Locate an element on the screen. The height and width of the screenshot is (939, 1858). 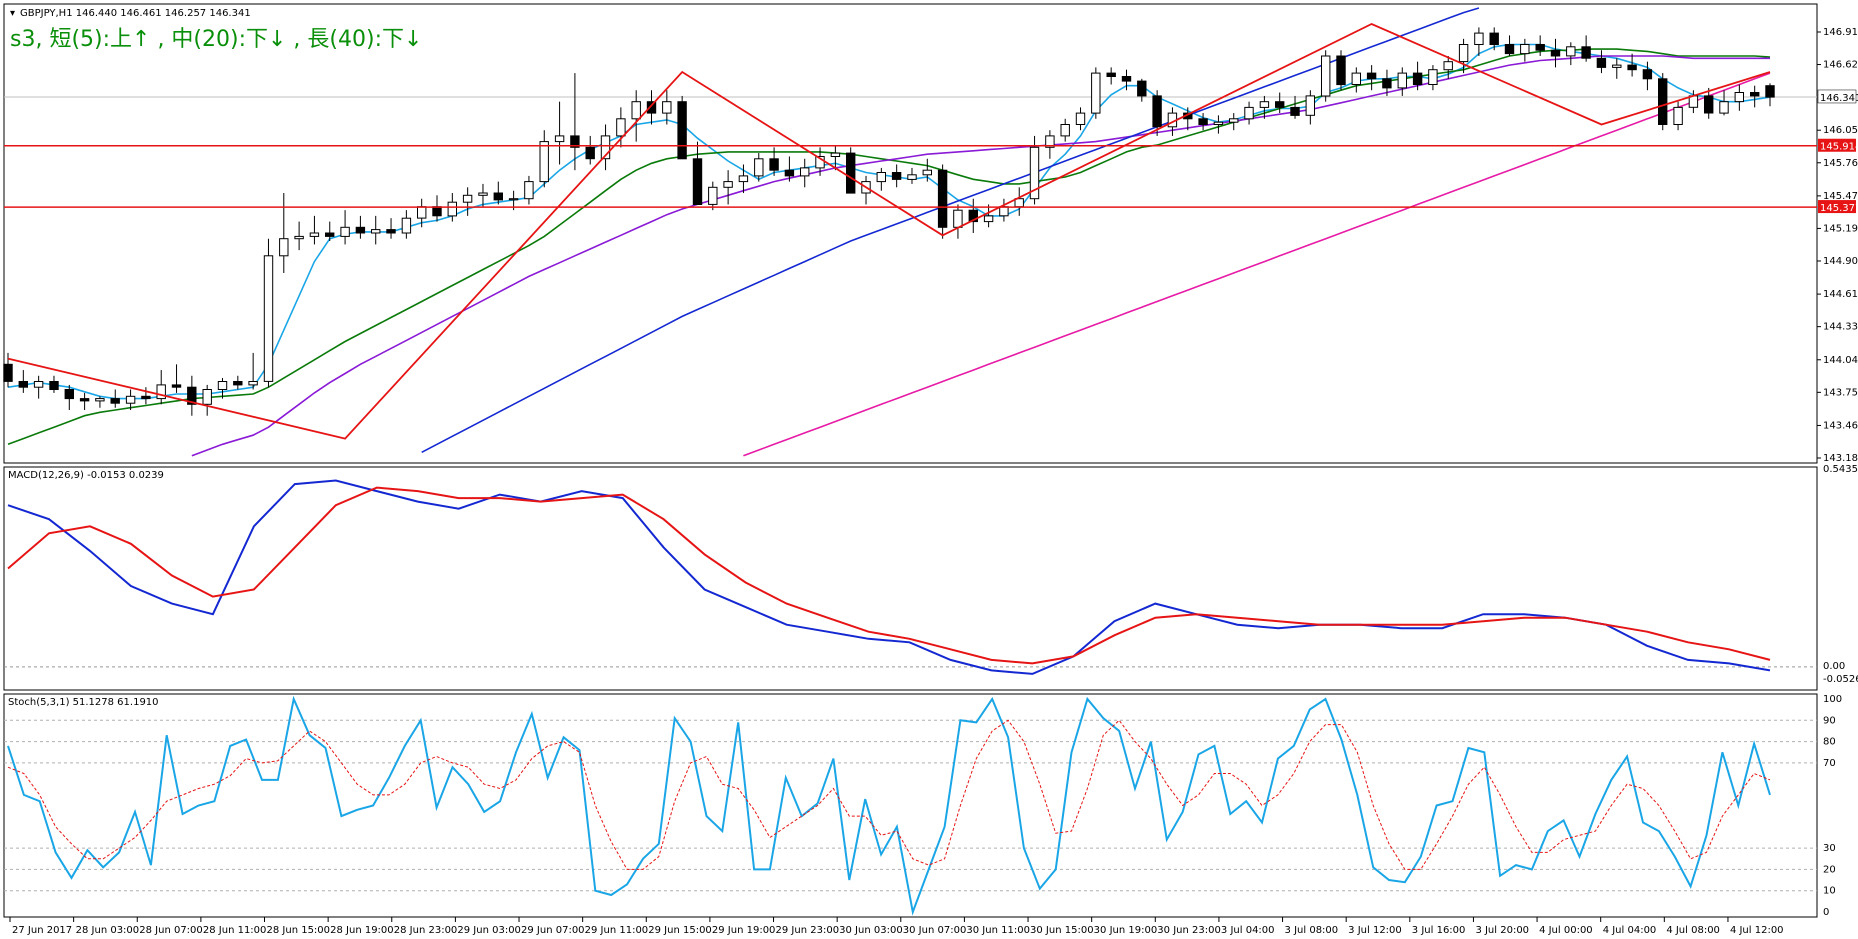
time-tick-label: 3 Jul 12:00 is located at coordinates (1375, 930).